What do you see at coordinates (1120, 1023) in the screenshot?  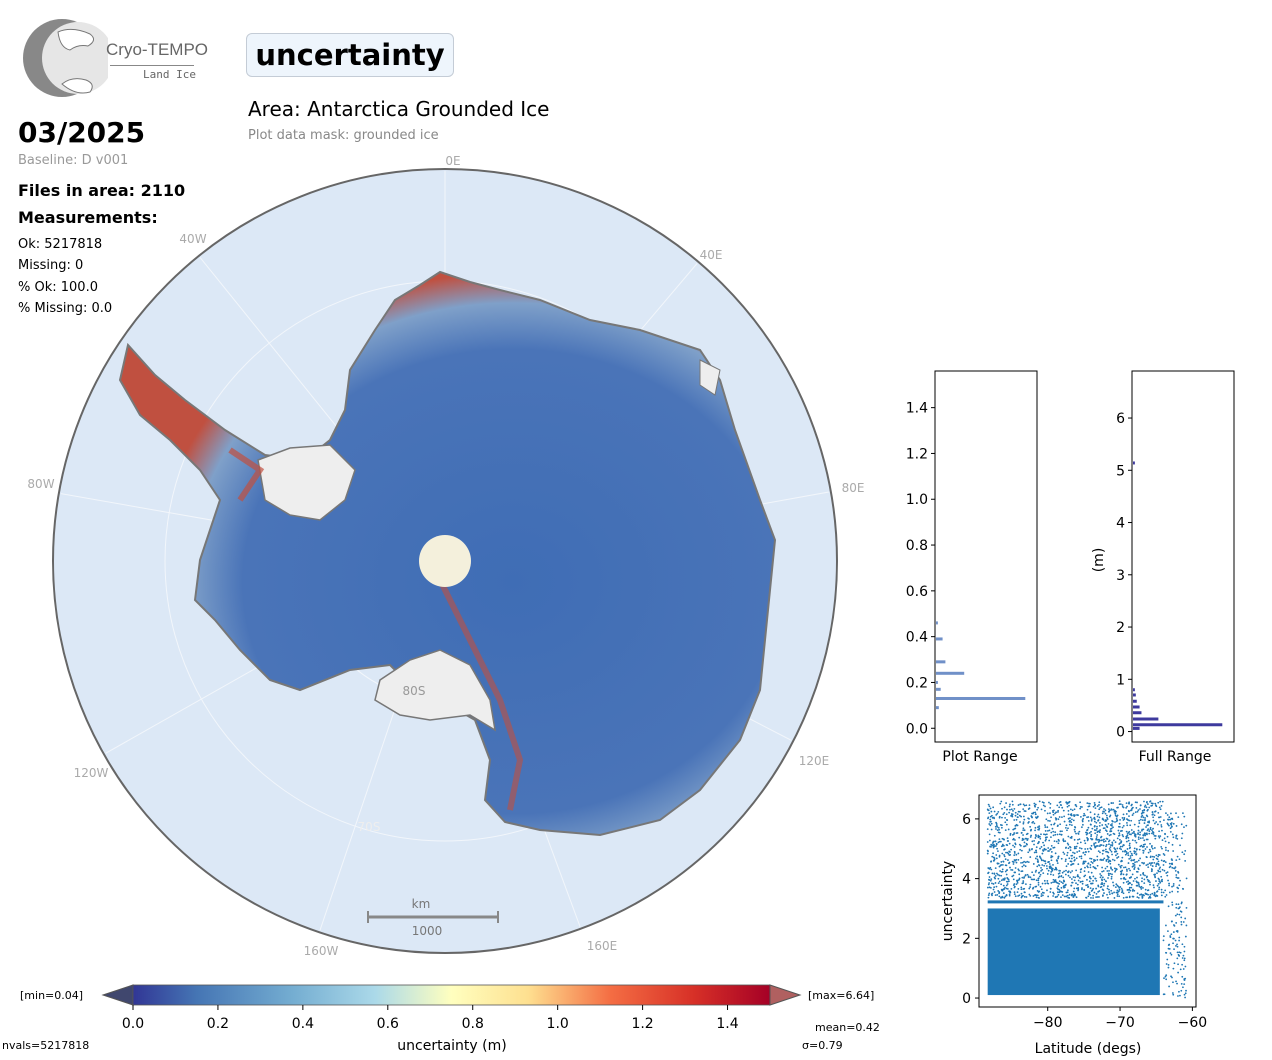 I see `scatter-x-tick-label: −70` at bounding box center [1120, 1023].